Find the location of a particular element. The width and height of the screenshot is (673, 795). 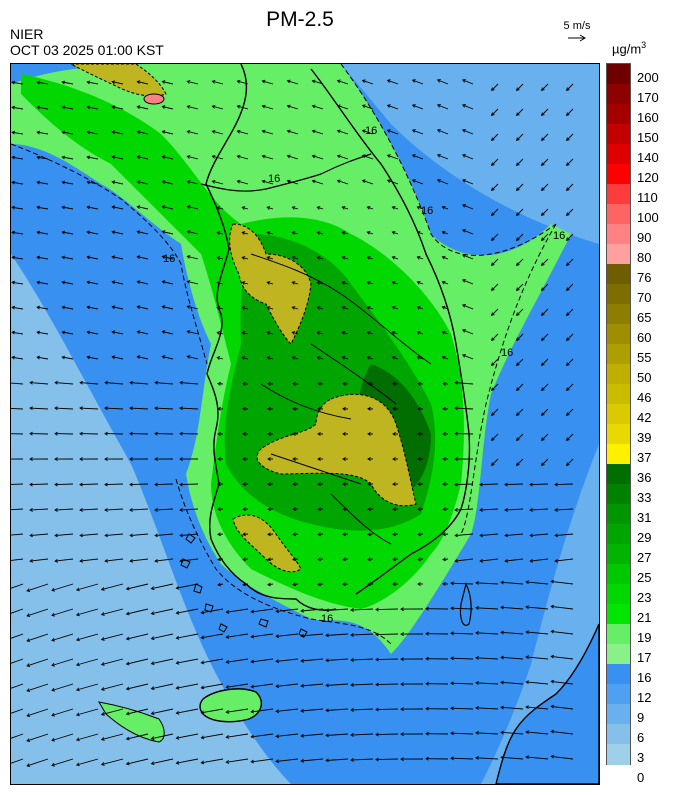

contour-label: 16 is located at coordinates (274, 179).